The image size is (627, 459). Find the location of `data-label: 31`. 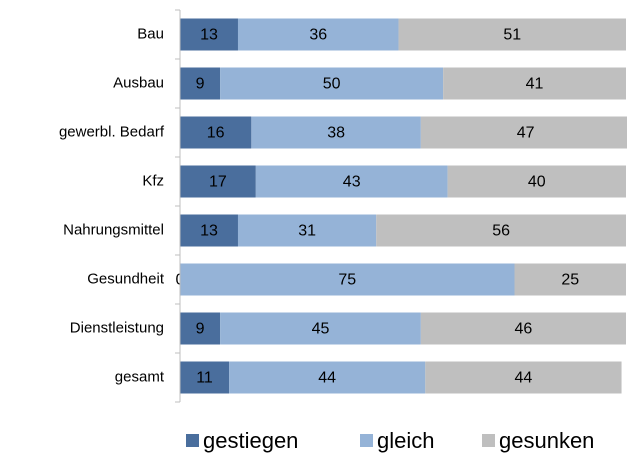

data-label: 31 is located at coordinates (307, 231).